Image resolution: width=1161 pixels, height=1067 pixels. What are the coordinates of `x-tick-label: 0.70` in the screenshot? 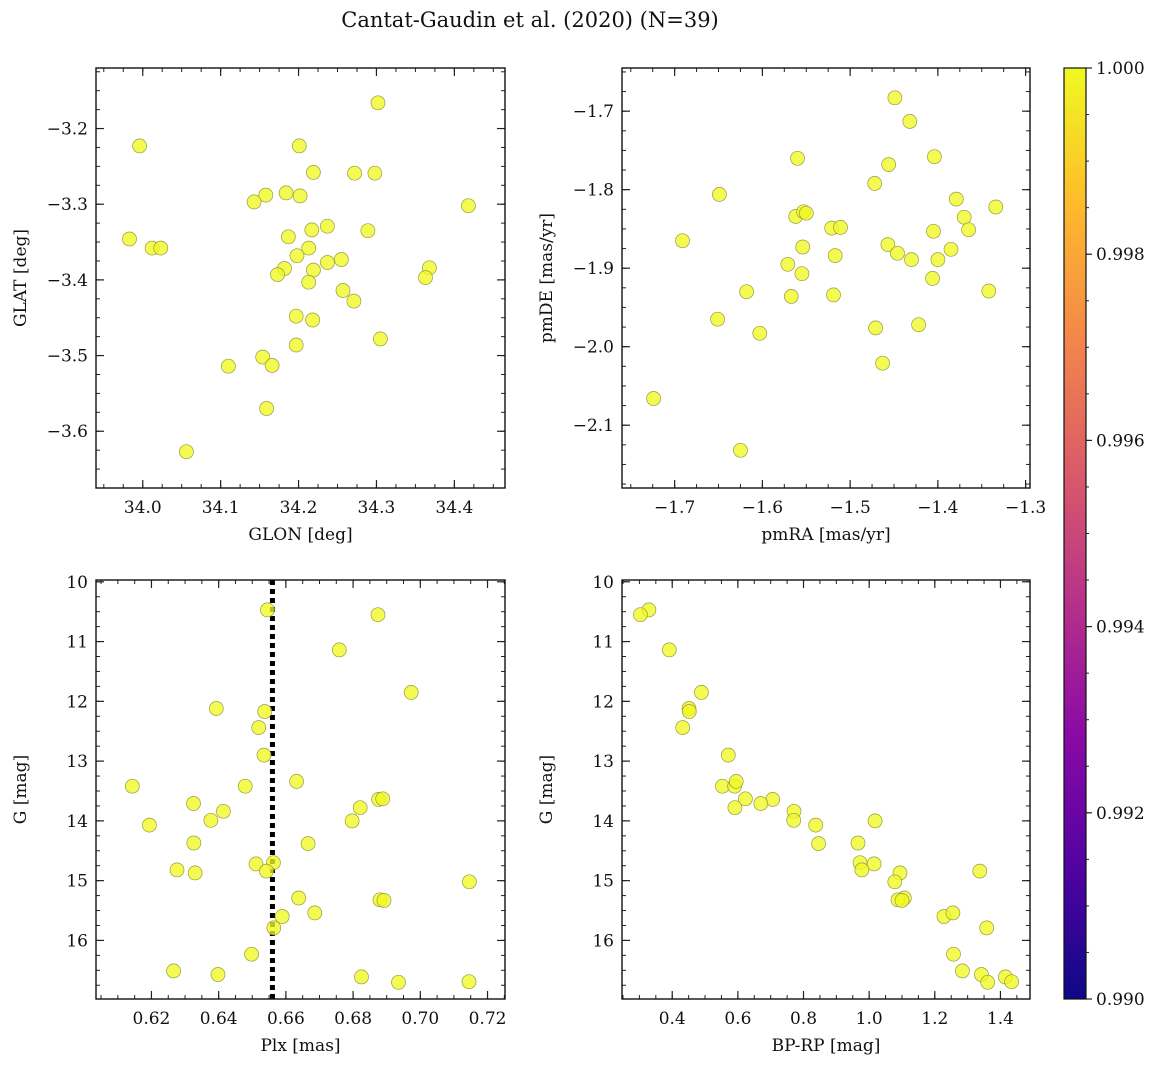 It's located at (420, 1019).